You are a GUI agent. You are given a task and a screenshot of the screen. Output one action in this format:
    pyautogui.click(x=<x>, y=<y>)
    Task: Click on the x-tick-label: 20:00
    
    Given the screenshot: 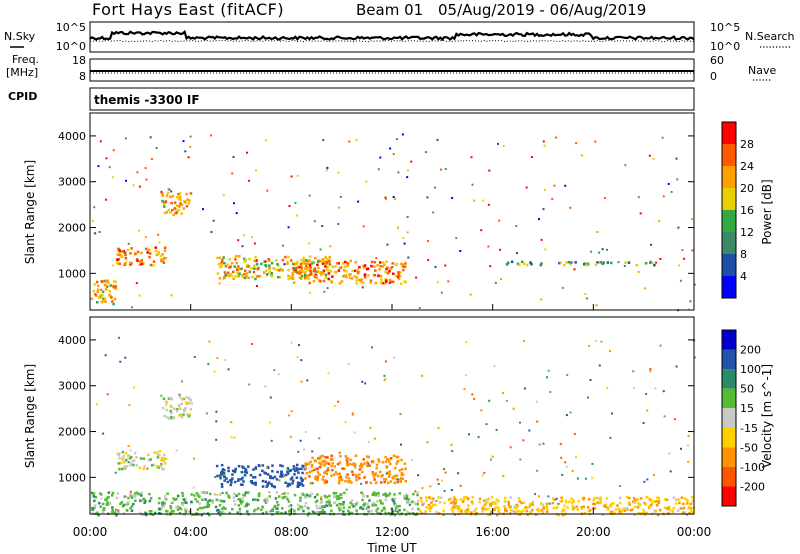 What is the action you would take?
    pyautogui.click(x=593, y=532)
    